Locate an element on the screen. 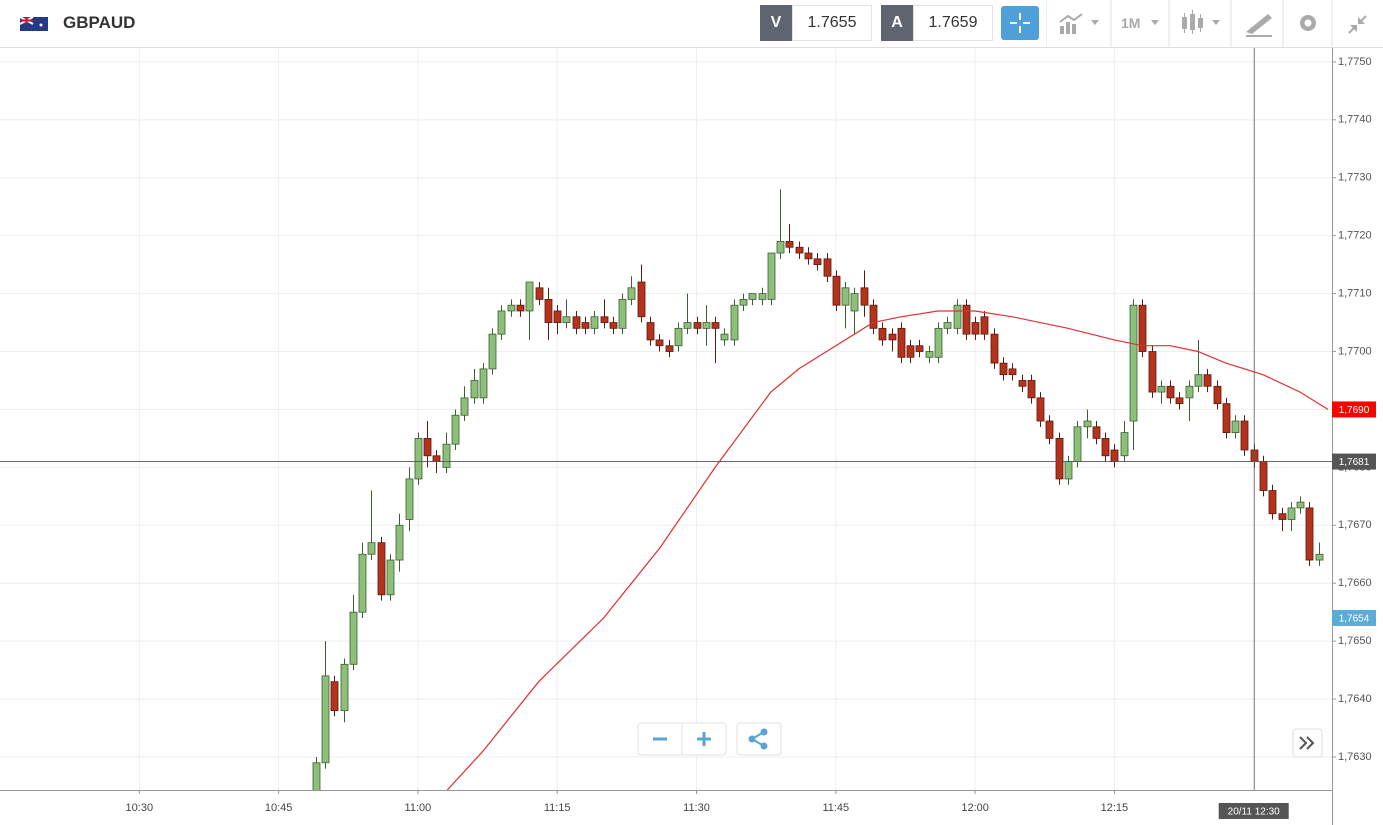 The width and height of the screenshot is (1383, 825). y-tick-label: 1,7700 is located at coordinates (1355, 351).